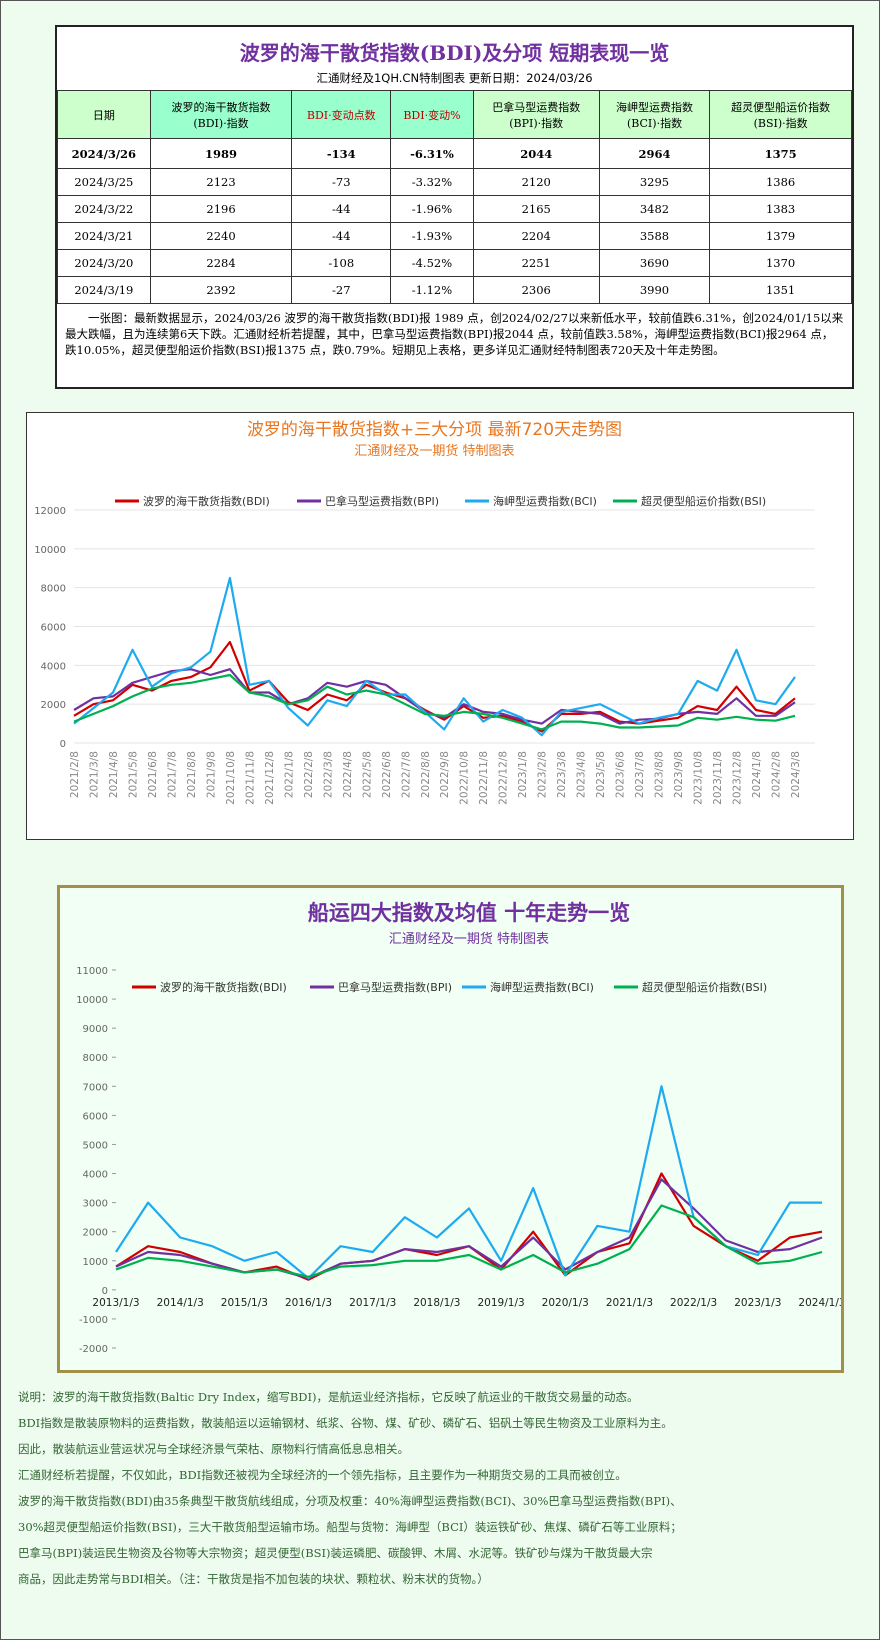 The width and height of the screenshot is (880, 1640). I want to click on x-tick-label: 2022/1/8, so click(289, 774).